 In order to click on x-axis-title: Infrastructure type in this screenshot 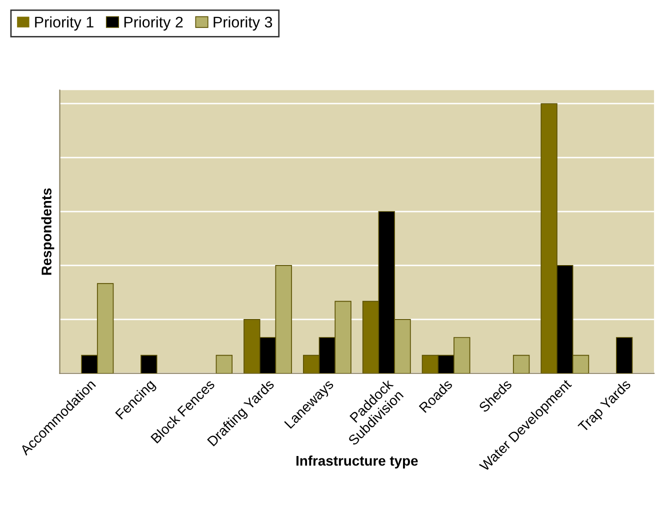, I will do `click(357, 462)`.